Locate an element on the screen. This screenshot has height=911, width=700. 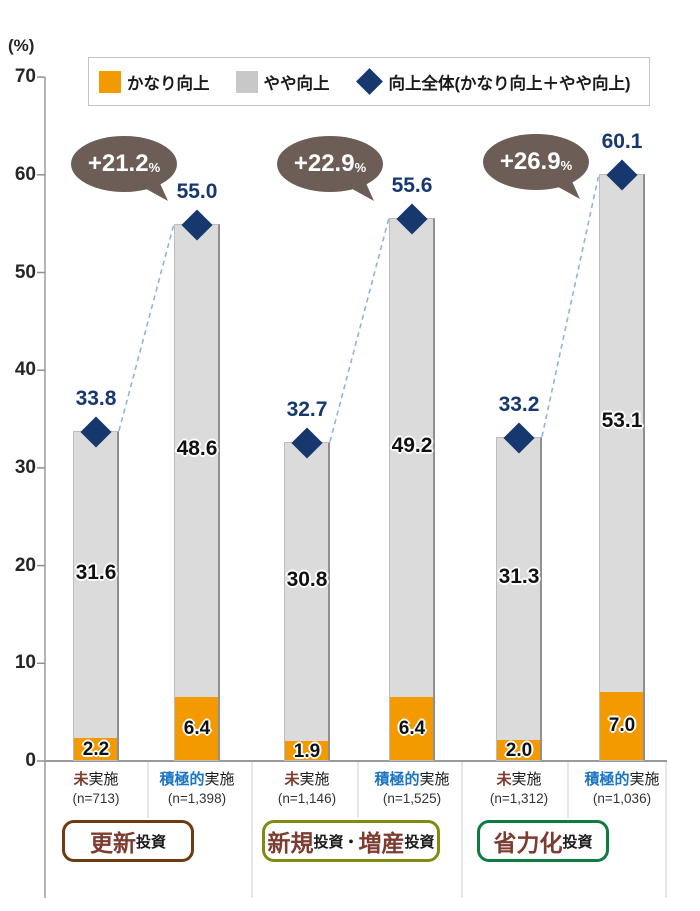
y-tick-label: 60 is located at coordinates (25, 174).